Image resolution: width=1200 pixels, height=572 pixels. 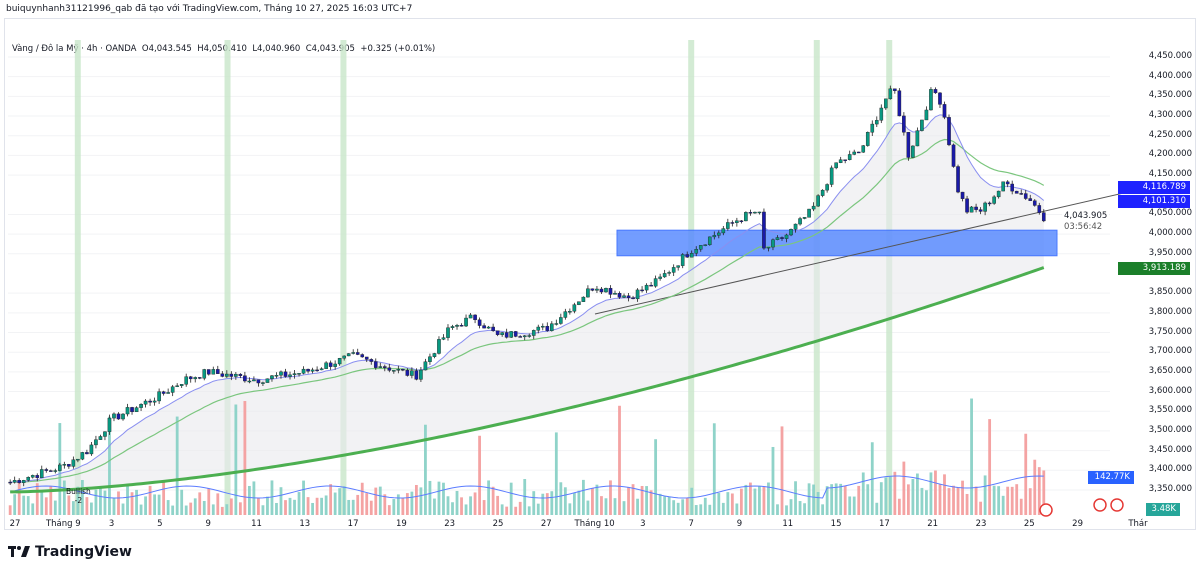 I want to click on price-tick: 3,500.000, so click(x=1170, y=429).